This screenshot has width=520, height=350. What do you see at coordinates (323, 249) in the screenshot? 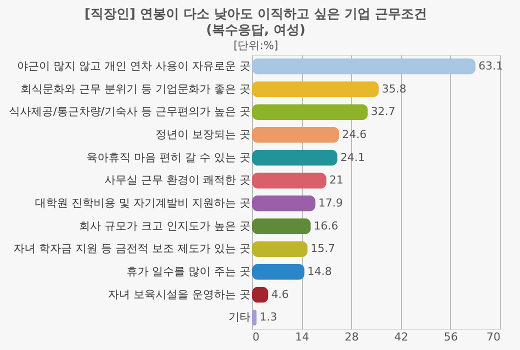
I see `data-label: 15.7` at bounding box center [323, 249].